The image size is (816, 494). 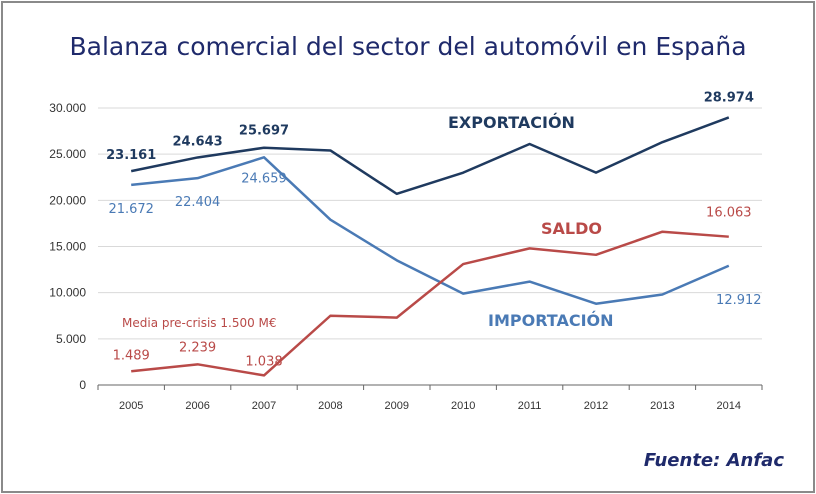 What do you see at coordinates (131, 355) in the screenshot?
I see `data-label: 1.489` at bounding box center [131, 355].